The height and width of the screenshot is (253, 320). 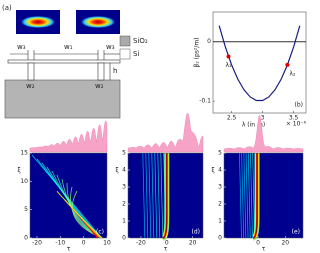 What do you see at coordinates (197, 52) in the screenshot?
I see `y-label: β₂ (ps²/m)` at bounding box center [197, 52].